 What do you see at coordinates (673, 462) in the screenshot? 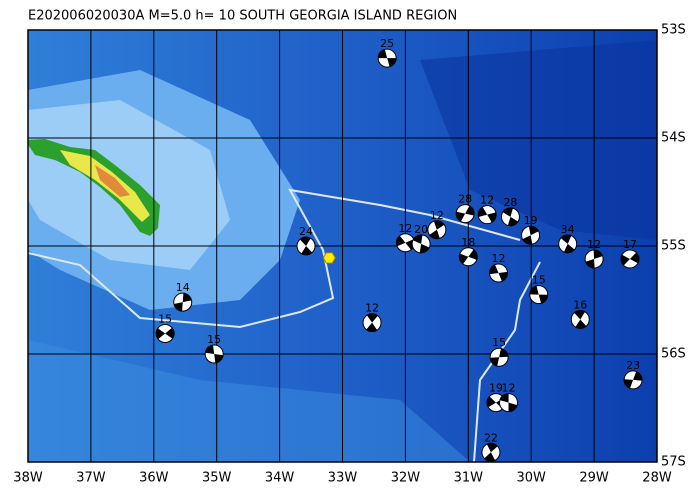
I see `y-tick-label: 57S` at bounding box center [673, 462].